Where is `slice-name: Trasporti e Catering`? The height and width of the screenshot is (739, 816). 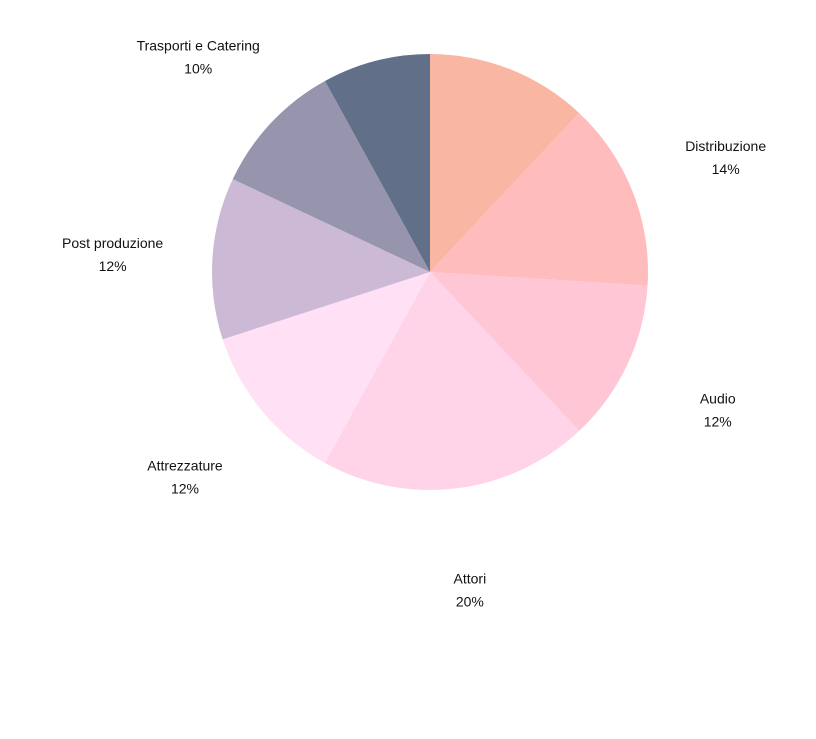 slice-name: Trasporti e Catering is located at coordinates (198, 45).